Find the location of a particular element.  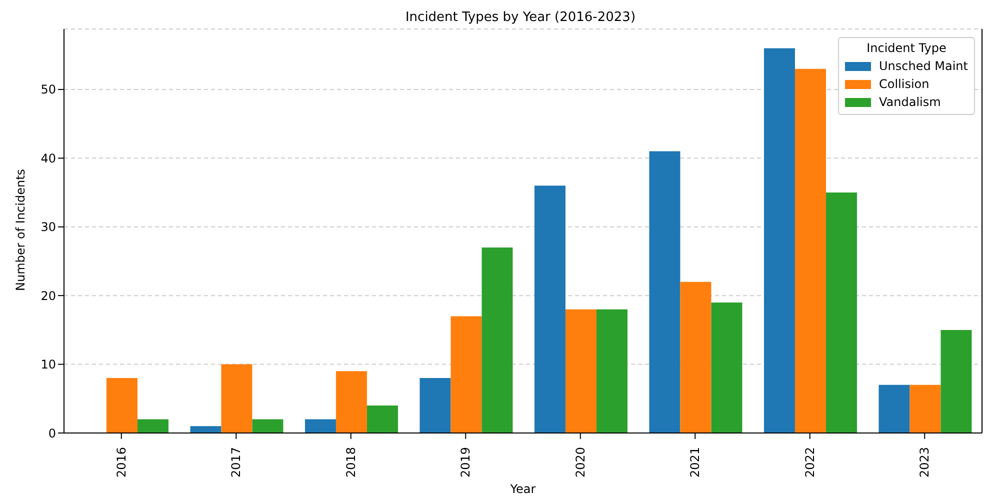

legend-label: Unsched Maint is located at coordinates (923, 66).